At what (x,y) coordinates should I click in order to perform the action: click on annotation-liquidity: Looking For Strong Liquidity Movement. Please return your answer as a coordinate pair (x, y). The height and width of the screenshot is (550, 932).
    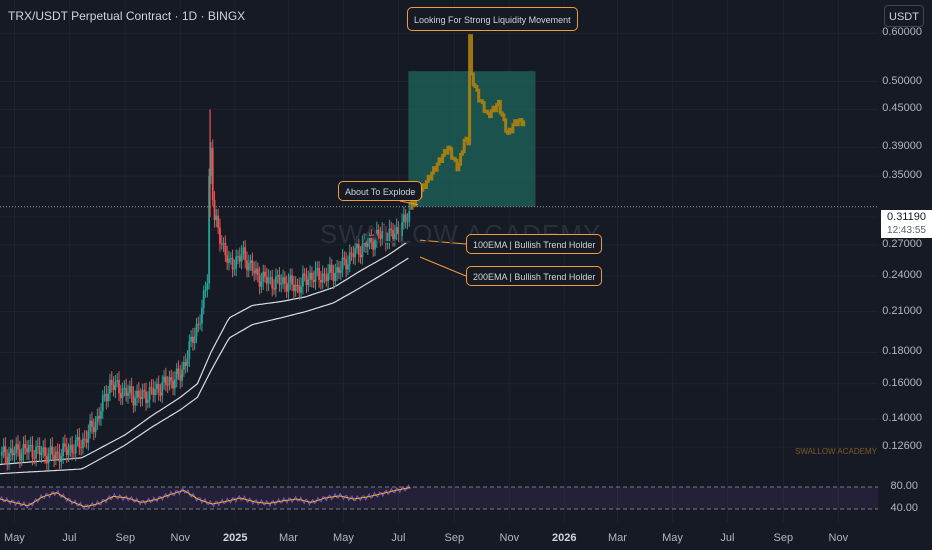
    Looking at the image, I should click on (492, 19).